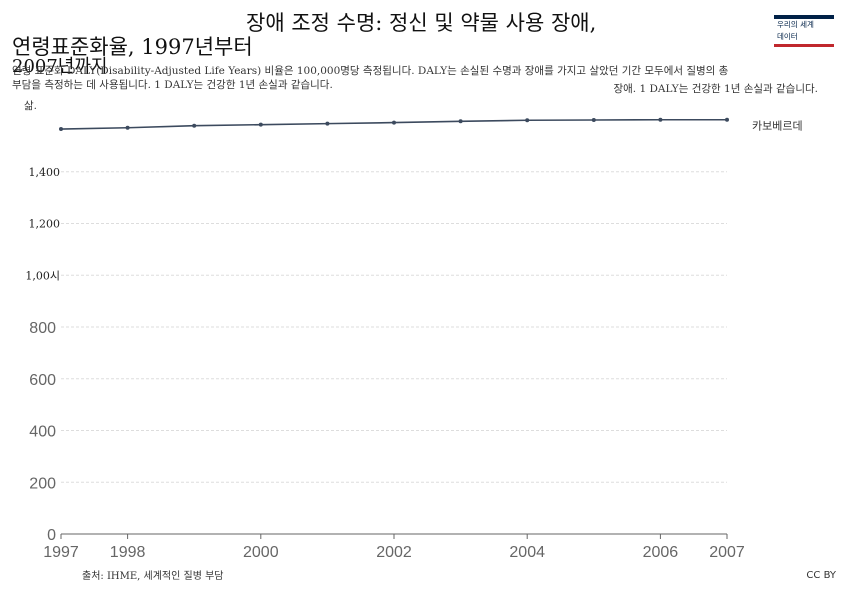  Describe the element at coordinates (42, 275) in the screenshot. I see `y-tick-label: 1,00시` at that location.